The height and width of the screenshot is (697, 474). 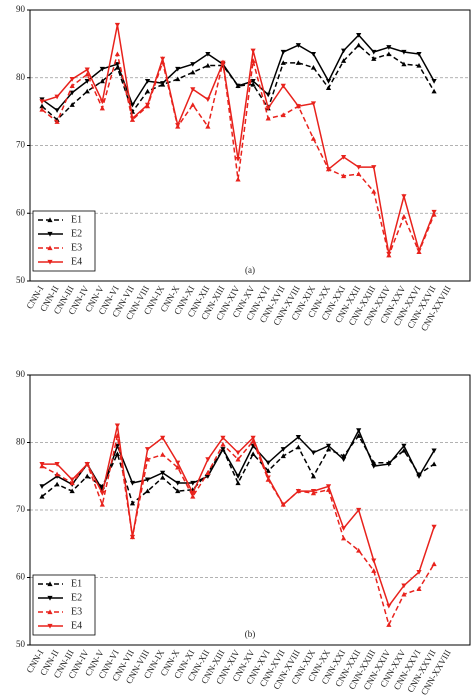 What do you see at coordinates (21, 442) in the screenshot?
I see `y-tick-label: 80` at bounding box center [21, 442].